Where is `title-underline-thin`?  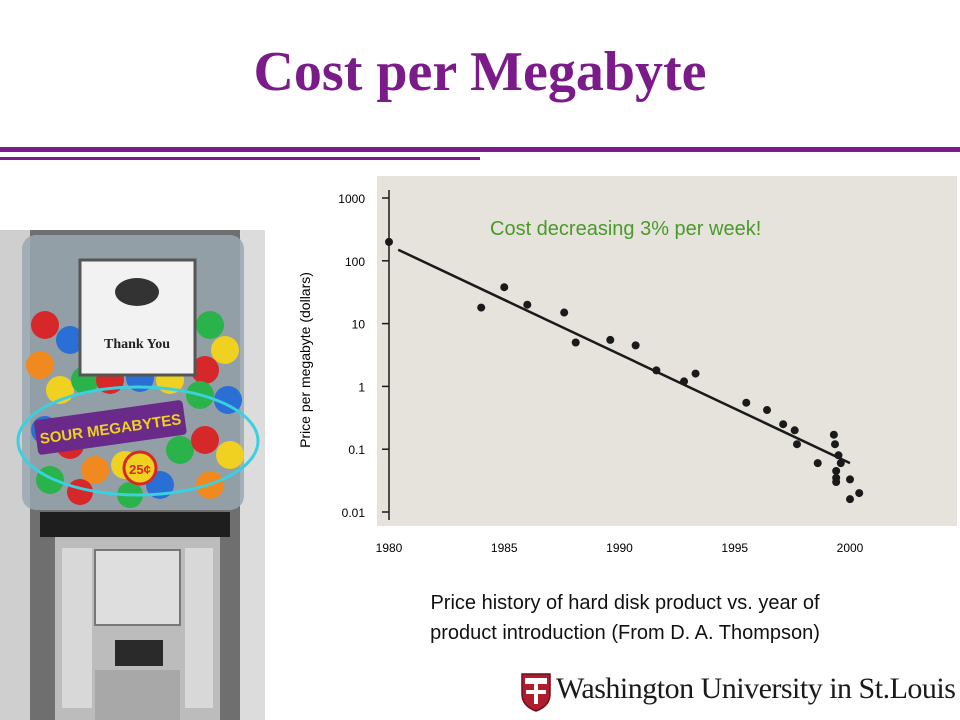
title-underline-thin is located at coordinates (240, 158).